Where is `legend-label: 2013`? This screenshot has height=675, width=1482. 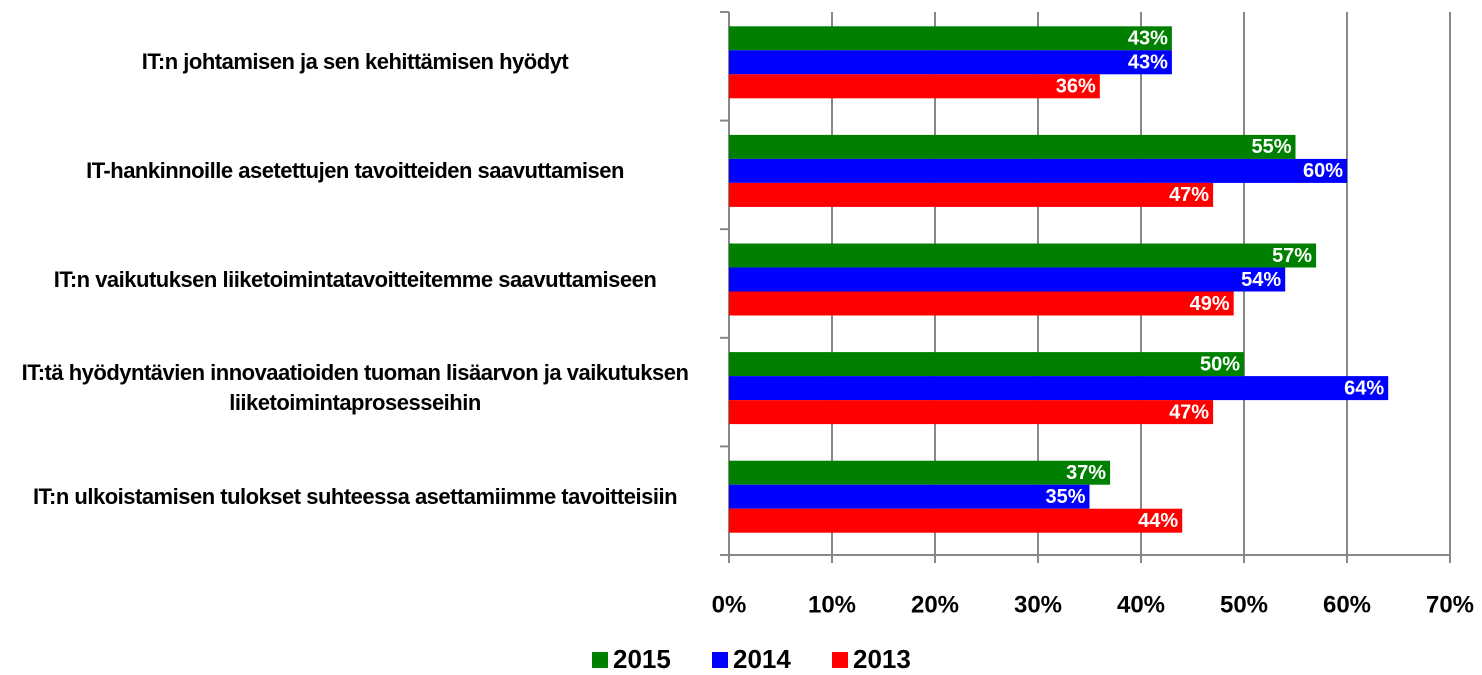
legend-label: 2013 is located at coordinates (882, 659).